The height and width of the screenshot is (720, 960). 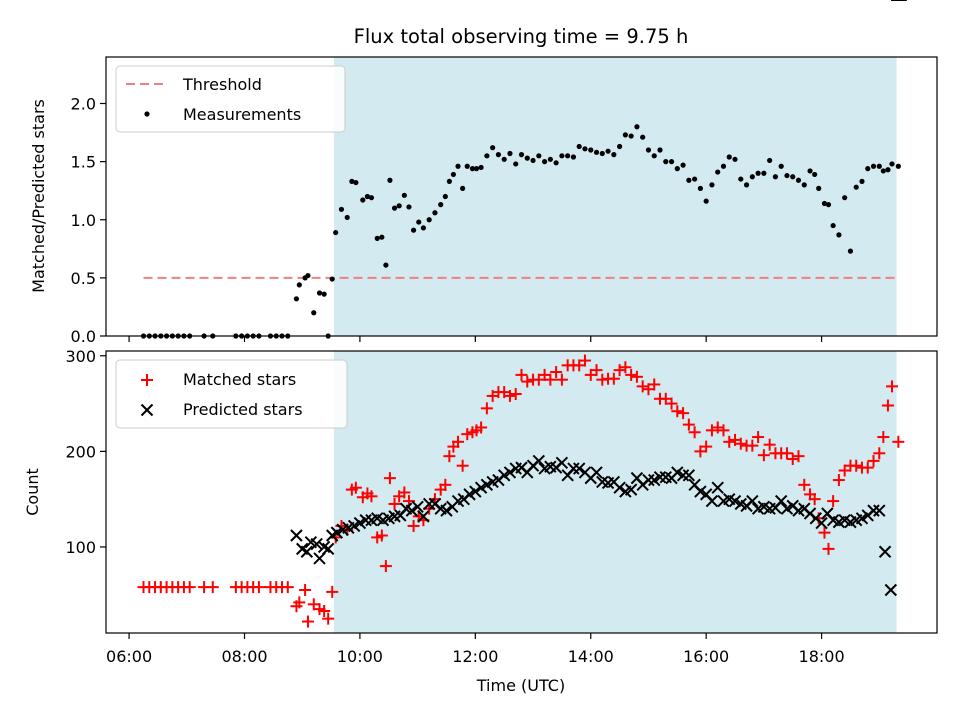 What do you see at coordinates (83, 220) in the screenshot?
I see `top-y-tick-label: 1.0` at bounding box center [83, 220].